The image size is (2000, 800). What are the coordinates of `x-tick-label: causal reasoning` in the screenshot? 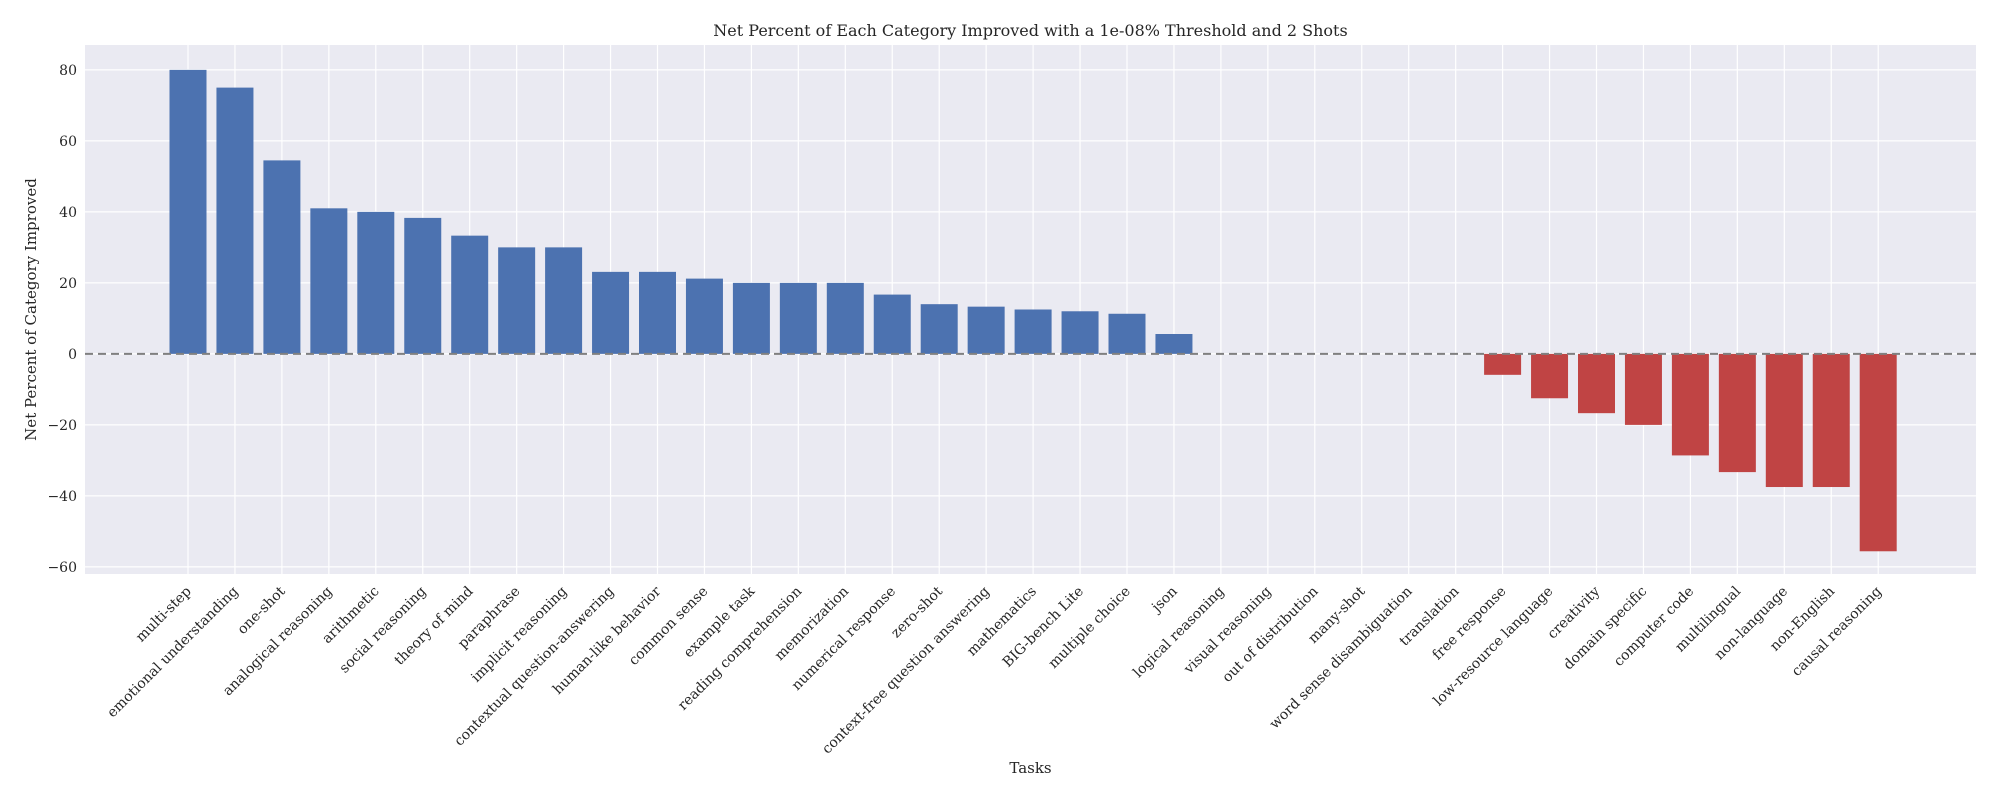 It's located at (1837, 631).